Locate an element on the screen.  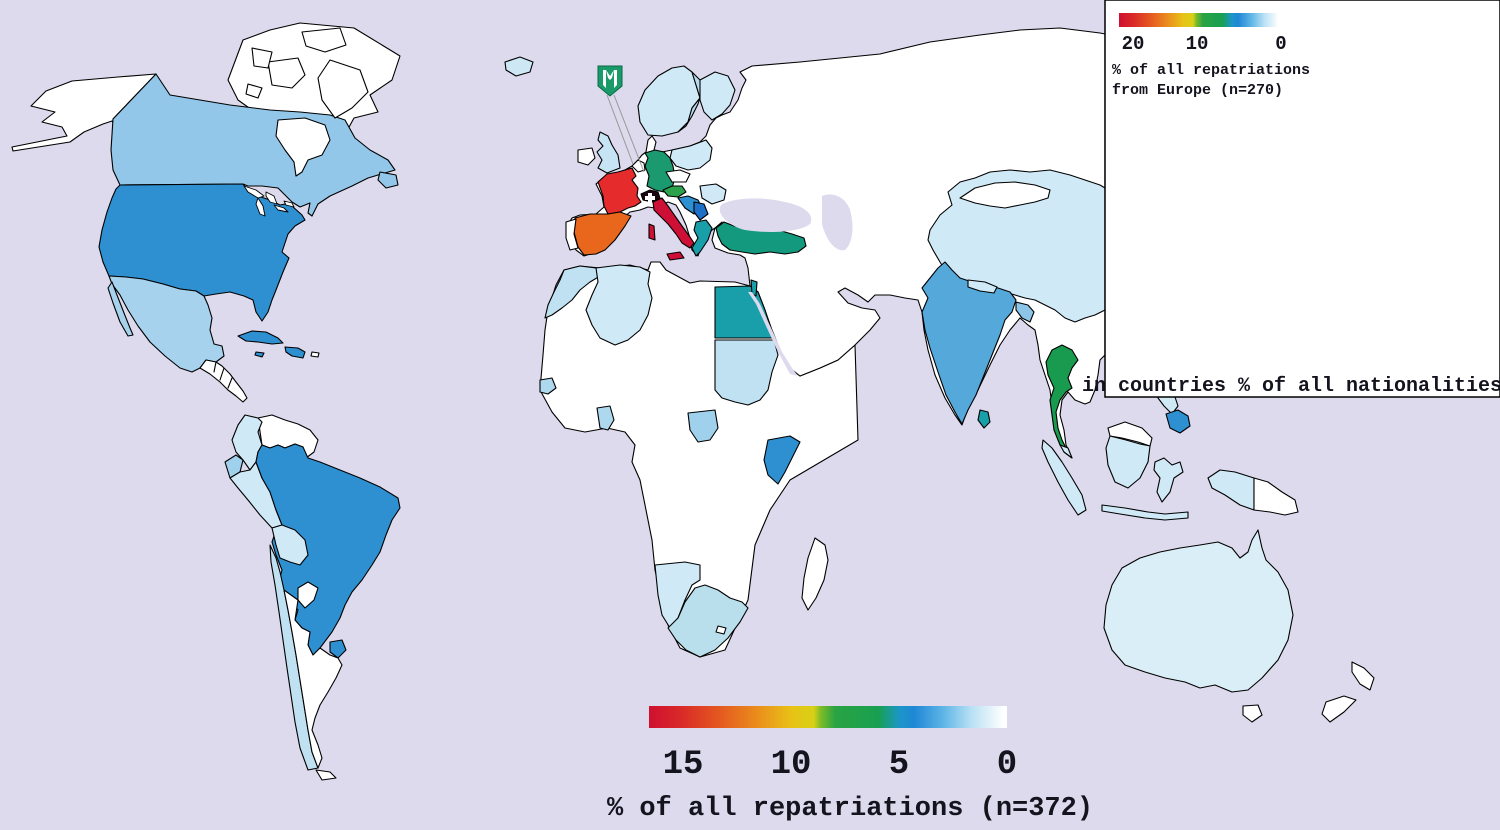
svg-text: % of all repatriations (n=372) is located at coordinates (850, 809).